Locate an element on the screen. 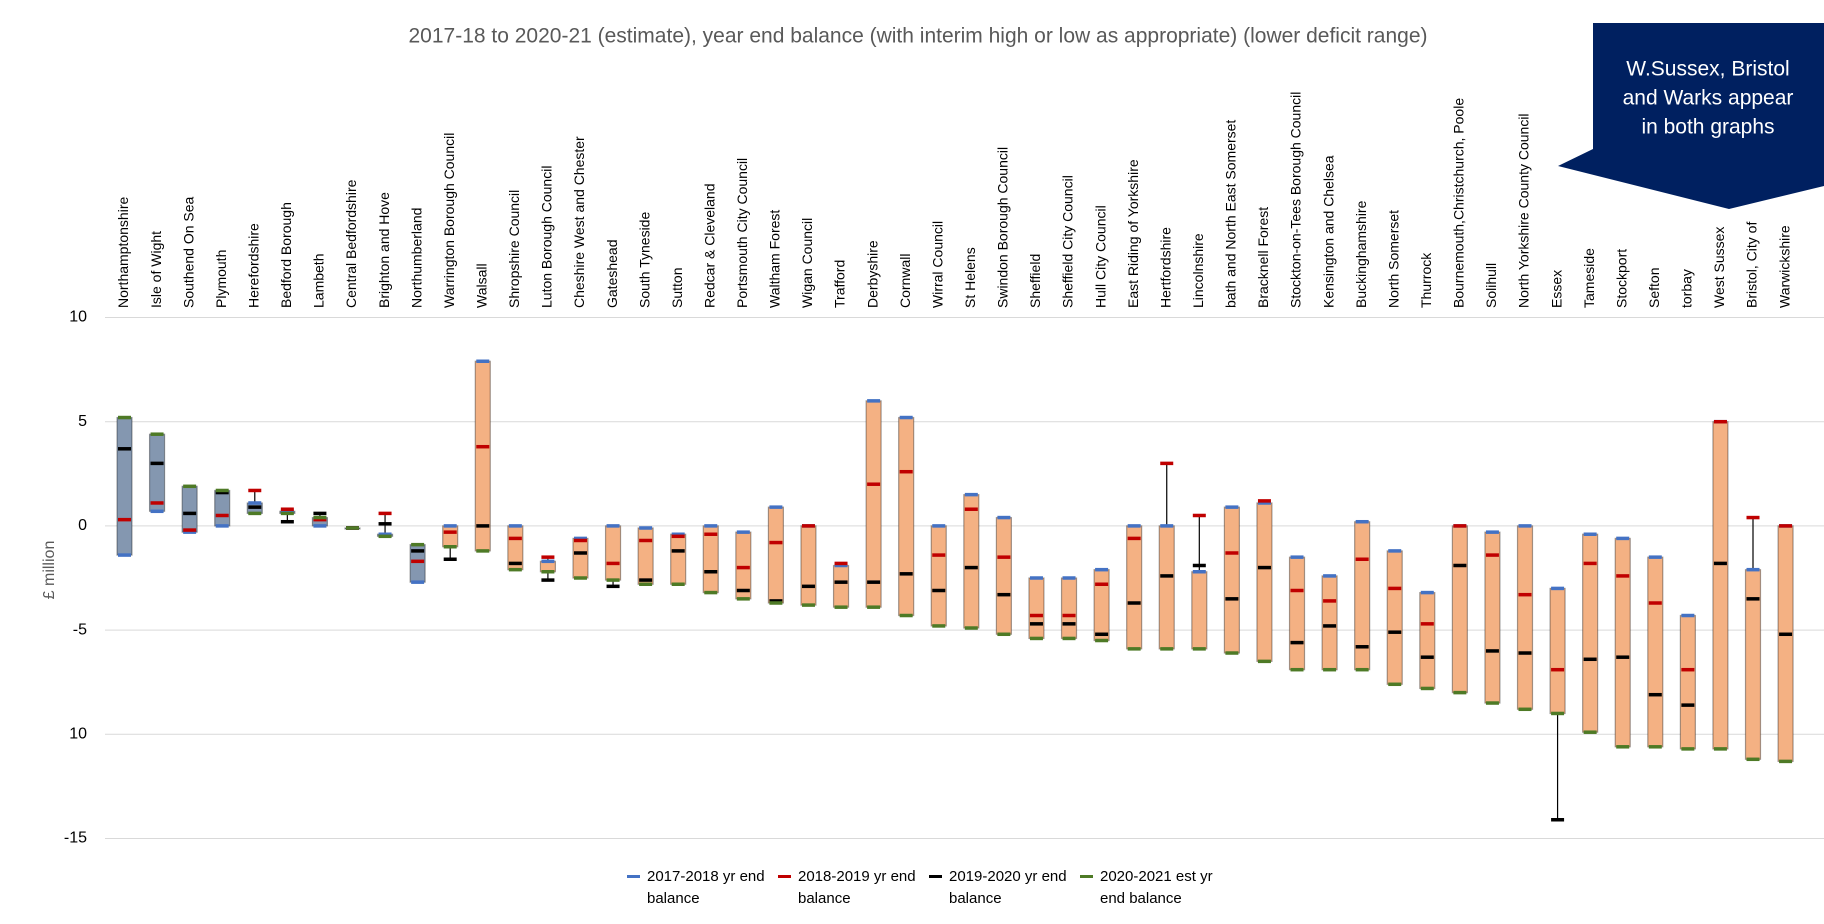 The width and height of the screenshot is (1824, 924). x-tick-label: Waltham Forest is located at coordinates (775, 259).